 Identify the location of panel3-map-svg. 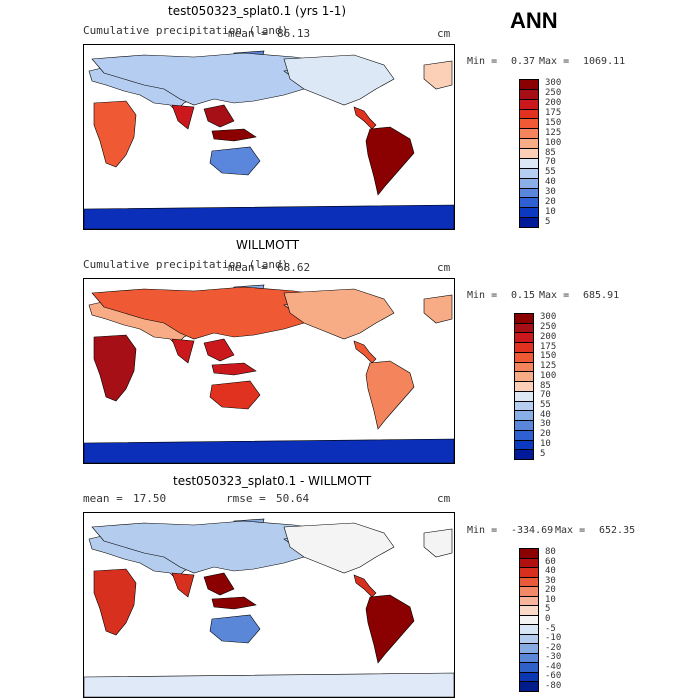
(269, 607).